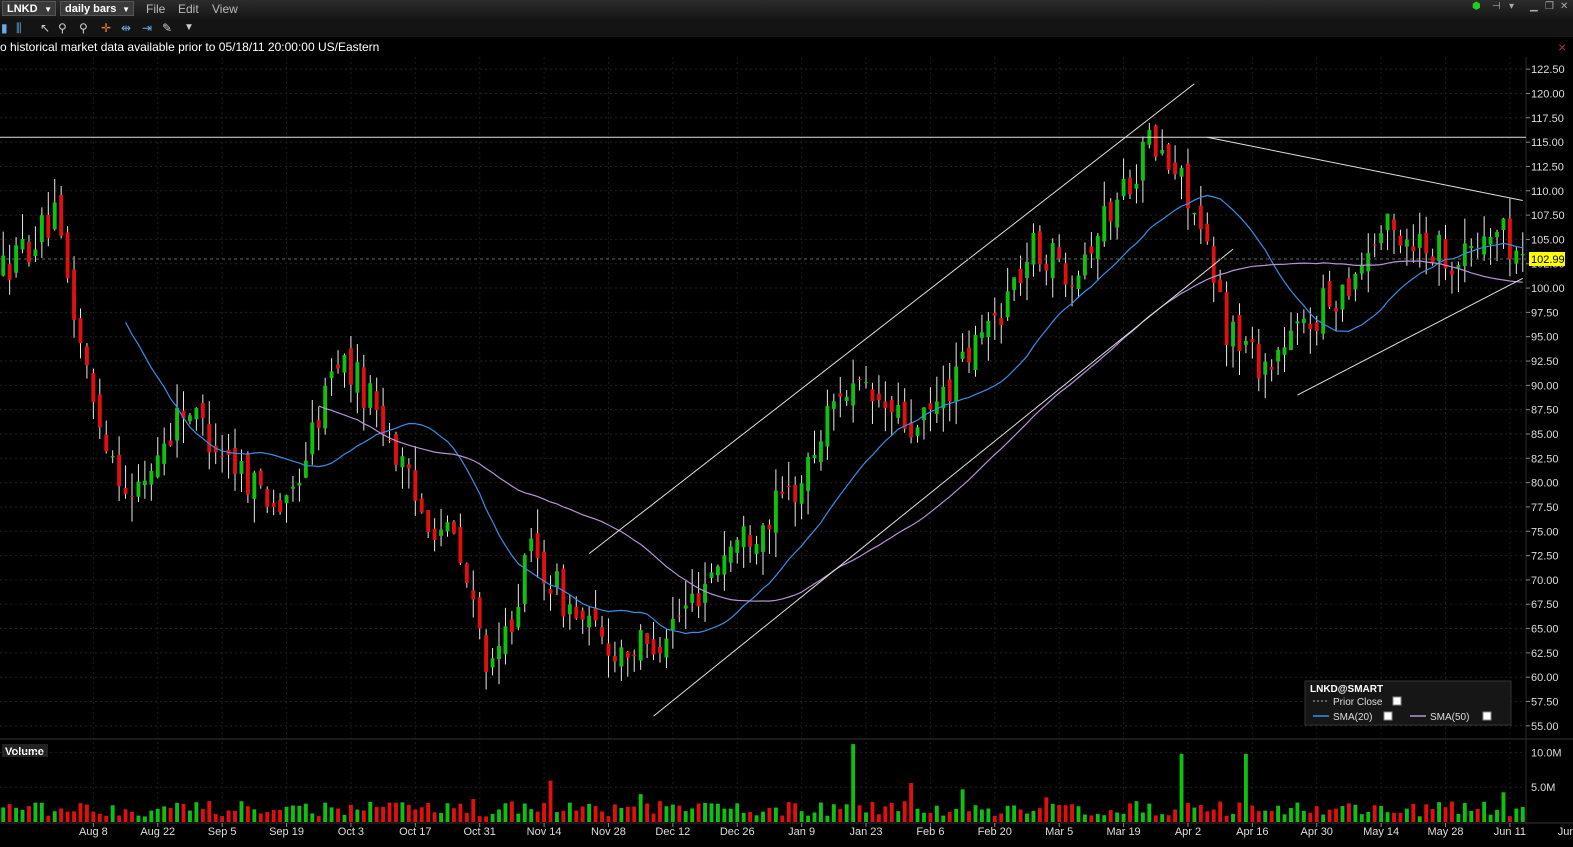 This screenshot has width=1573, height=847. Describe the element at coordinates (19, 28) in the screenshot. I see `bar-style-icon: ⫼` at that location.